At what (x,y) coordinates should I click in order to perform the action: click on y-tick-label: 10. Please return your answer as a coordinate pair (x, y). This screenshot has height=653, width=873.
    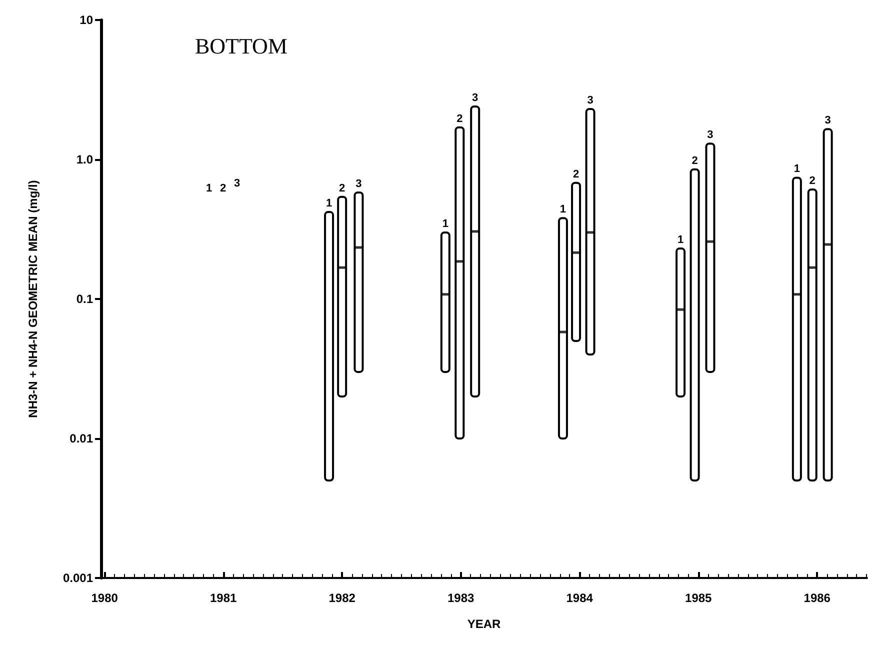
    Looking at the image, I should click on (87, 20).